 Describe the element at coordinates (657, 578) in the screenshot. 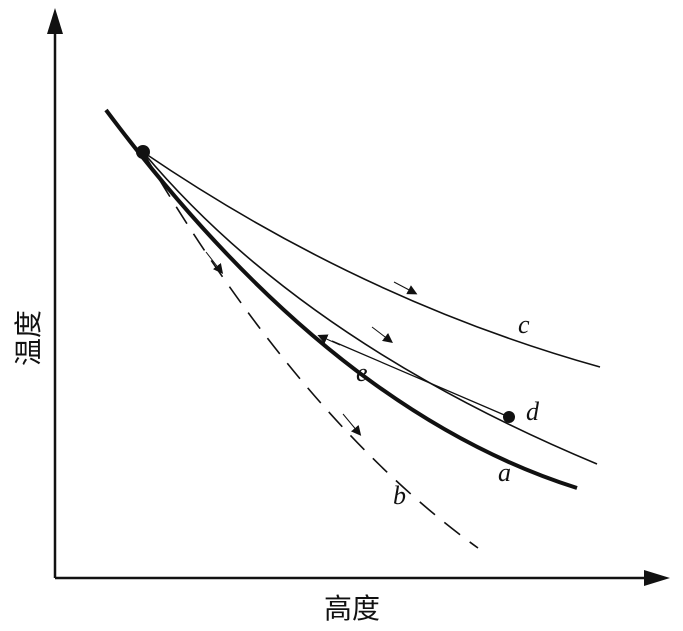

I see `x-axis-arrow-icon` at that location.